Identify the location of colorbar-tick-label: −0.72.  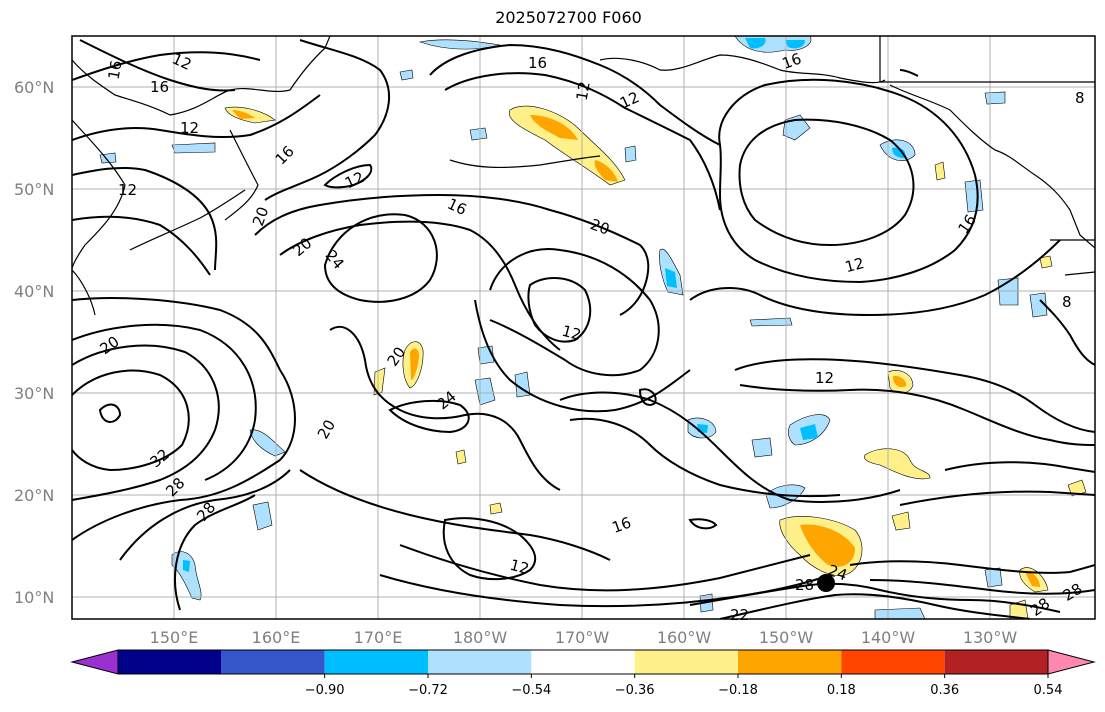
(428, 690).